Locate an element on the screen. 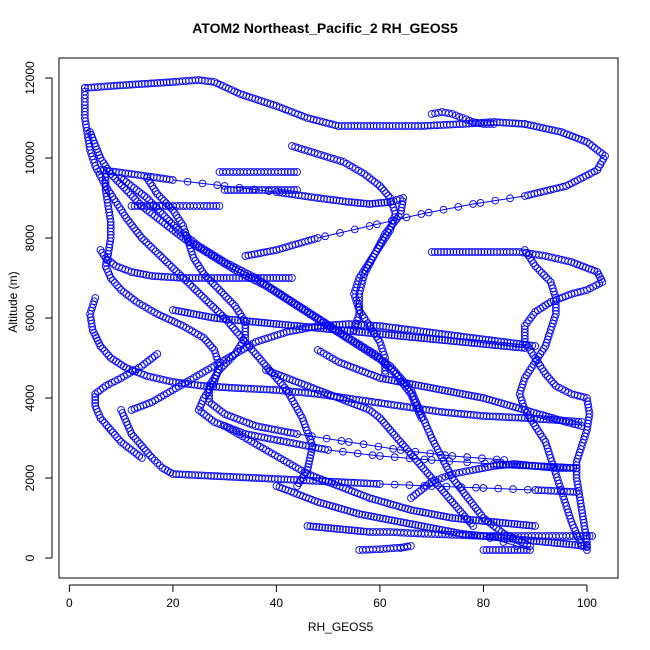 Image resolution: width=650 pixels, height=650 pixels. x-tick-label: 100 is located at coordinates (587, 603).